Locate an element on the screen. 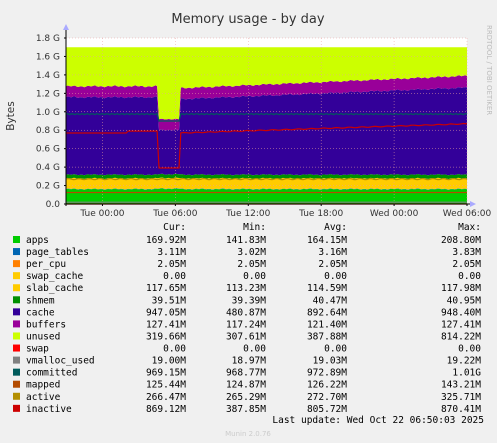 The height and width of the screenshot is (443, 497). legend-avg-shmem: 40.47M is located at coordinates (330, 300).